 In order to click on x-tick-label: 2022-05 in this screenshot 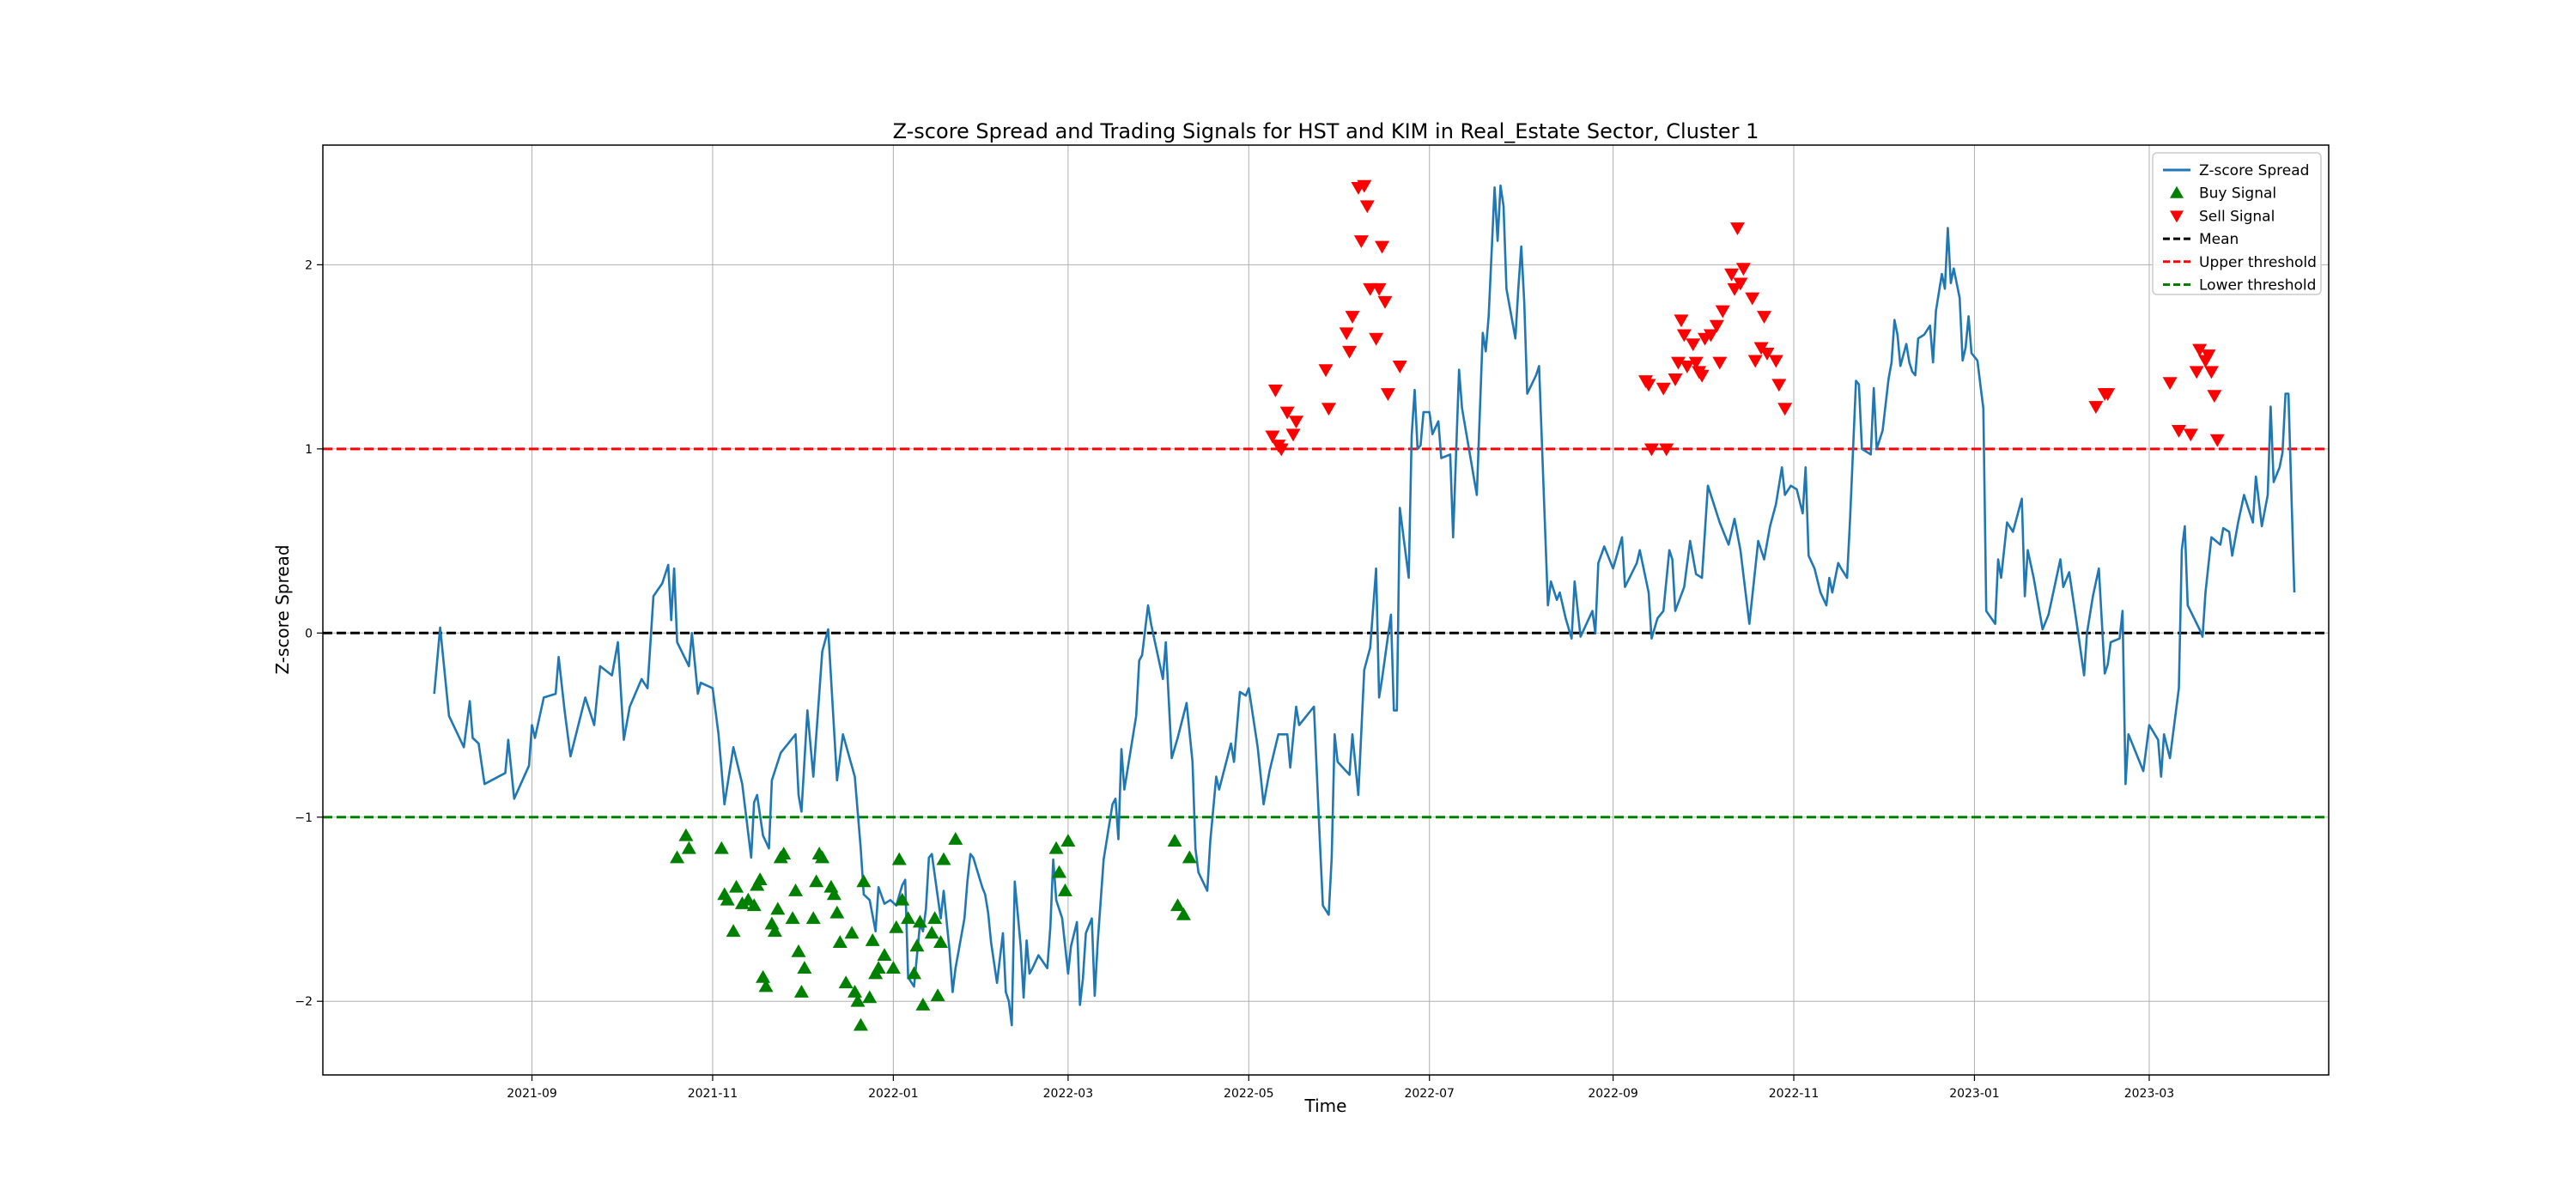, I will do `click(1249, 1094)`.